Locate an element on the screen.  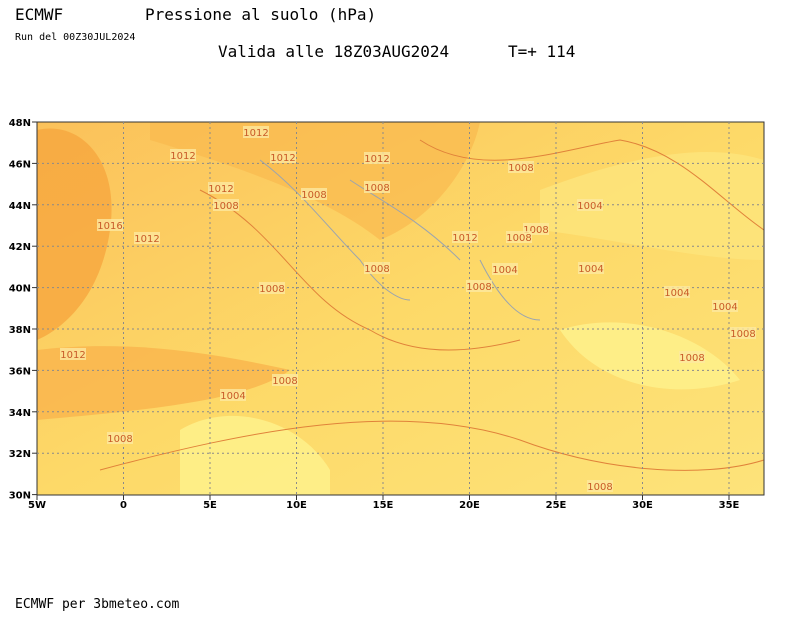
x-tick-label: 5W is located at coordinates (37, 505).